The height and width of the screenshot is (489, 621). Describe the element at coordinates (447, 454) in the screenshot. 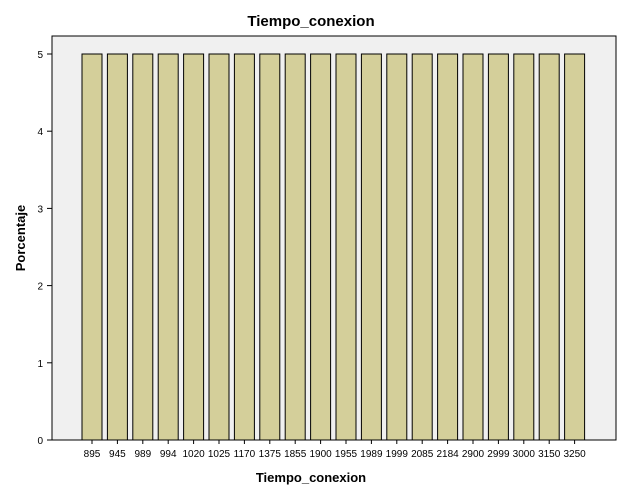

I see `x-tick-label: 2184` at that location.